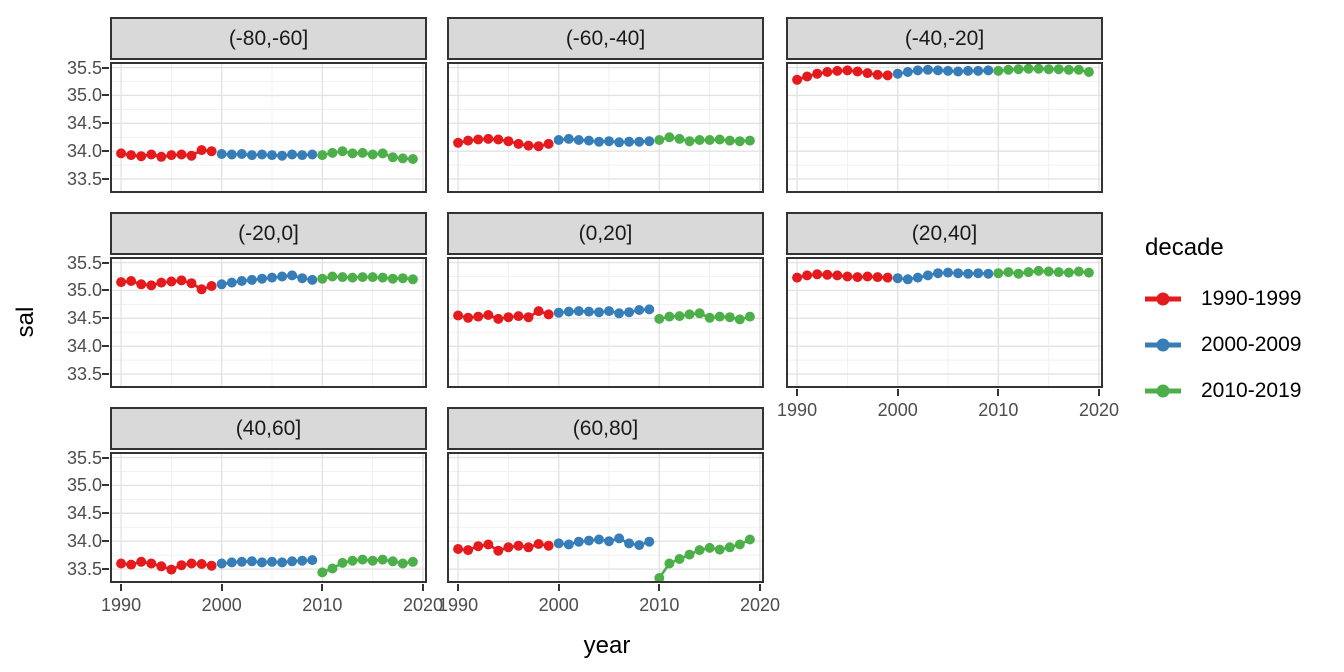 This screenshot has width=1344, height=672. Describe the element at coordinates (605, 38) in the screenshot. I see `facet-strip-(-60,-40]: (-60,-40]` at that location.